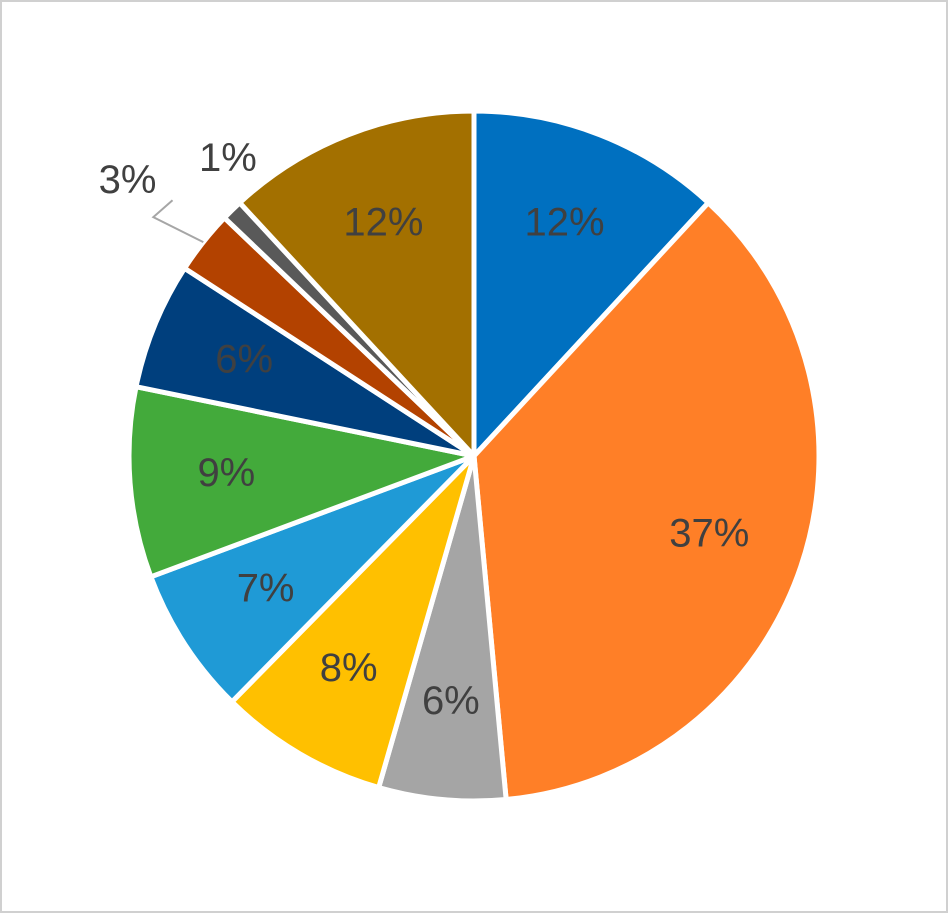 This screenshot has width=948, height=913. I want to click on data-label: 1%, so click(228, 158).